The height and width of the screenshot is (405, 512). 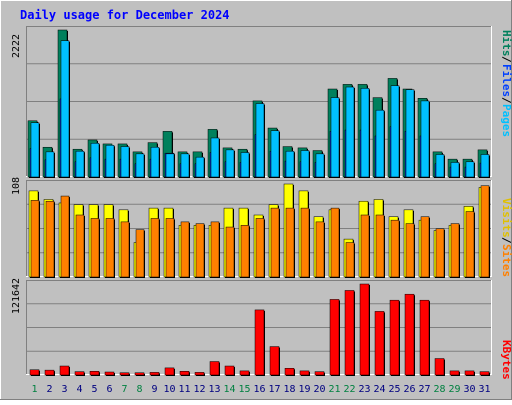 I want to click on x-label-day-29: 29, so click(x=454, y=389).